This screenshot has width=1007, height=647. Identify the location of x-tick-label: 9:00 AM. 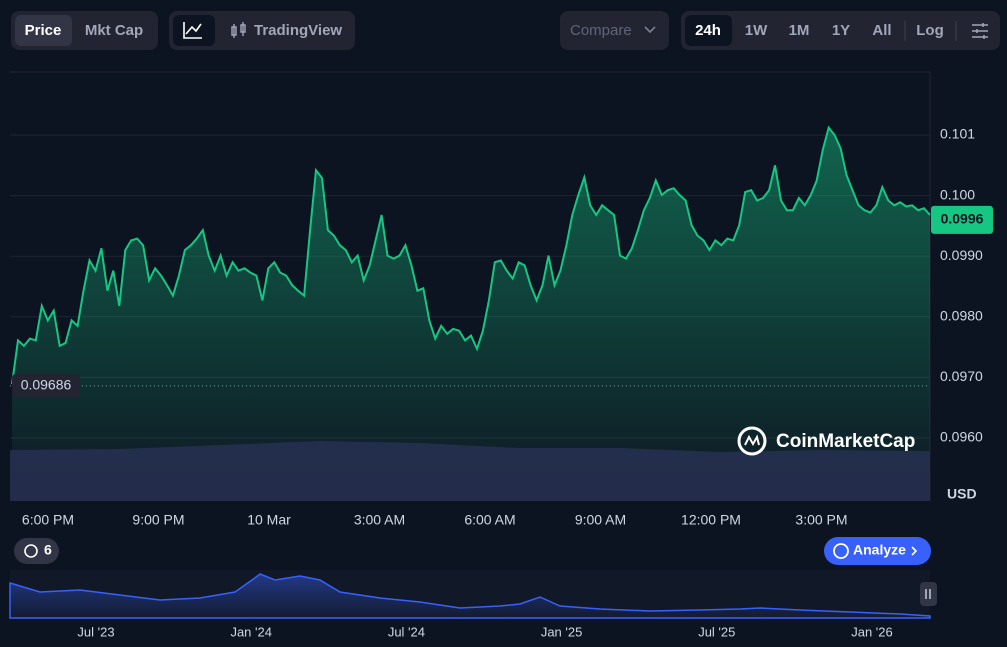
(600, 520).